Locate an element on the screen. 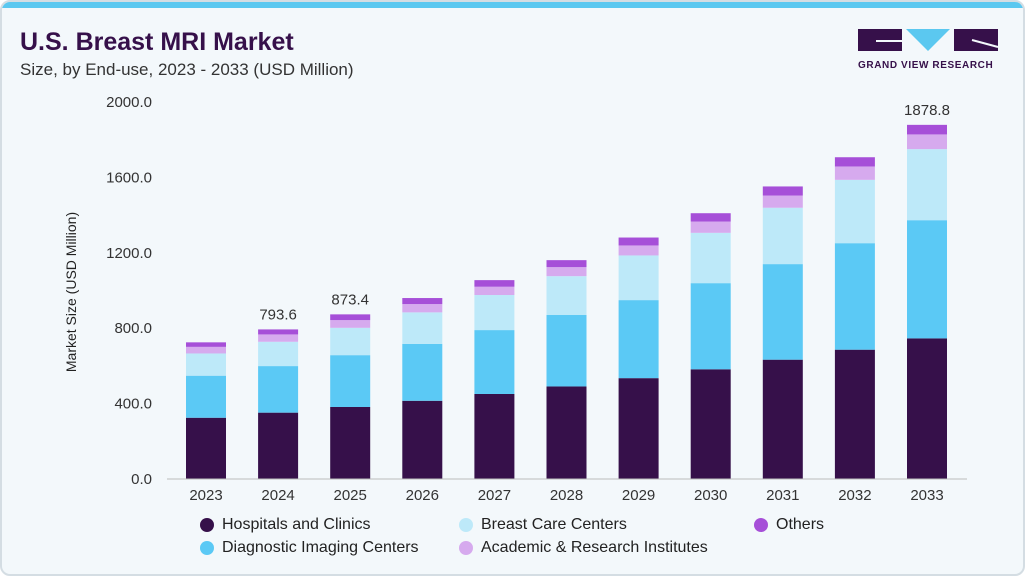 The width and height of the screenshot is (1025, 576). legend-label: Breast Care Centers is located at coordinates (554, 524).